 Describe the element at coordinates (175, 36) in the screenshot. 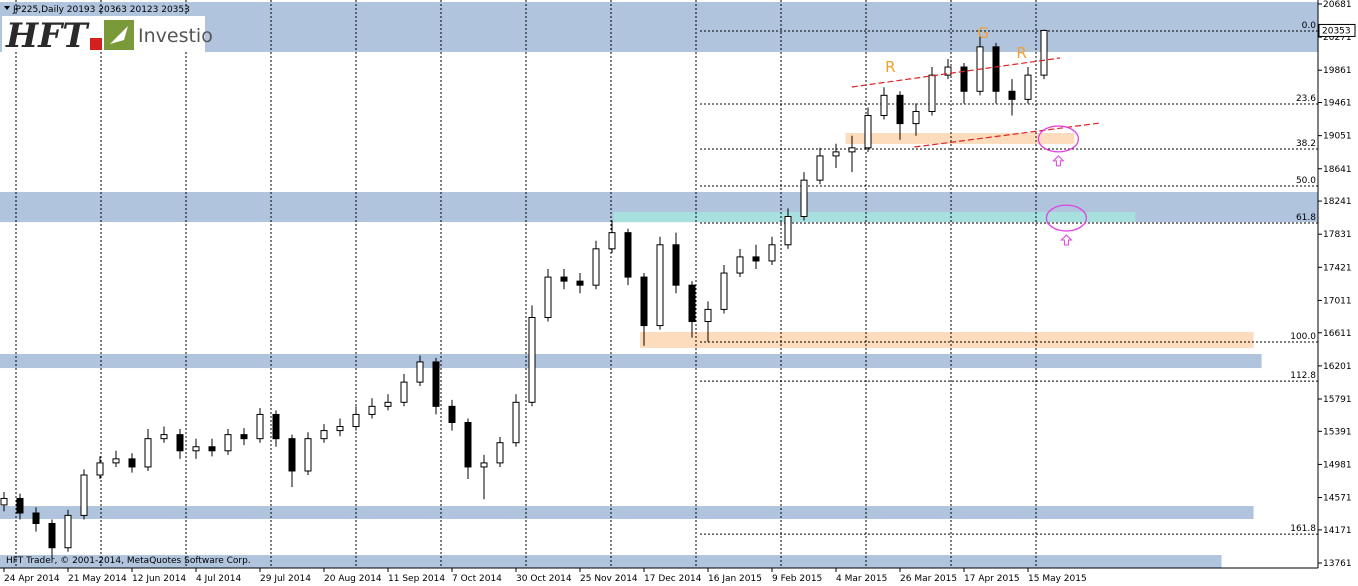

I see `logo-name: Investio` at that location.